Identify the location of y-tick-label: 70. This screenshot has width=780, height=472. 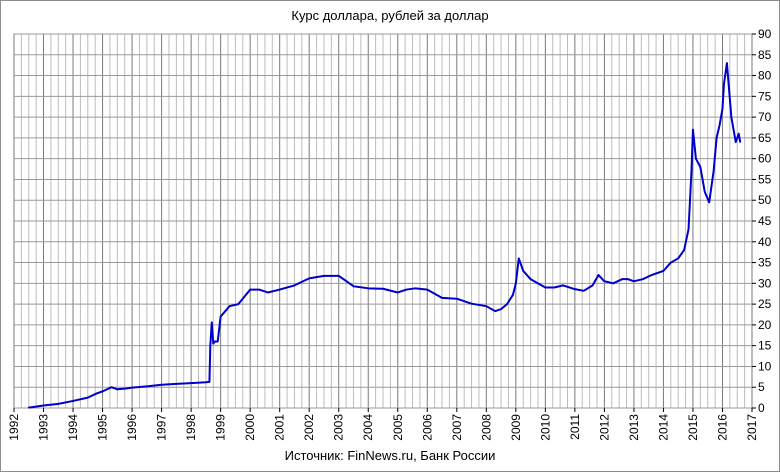
(765, 117).